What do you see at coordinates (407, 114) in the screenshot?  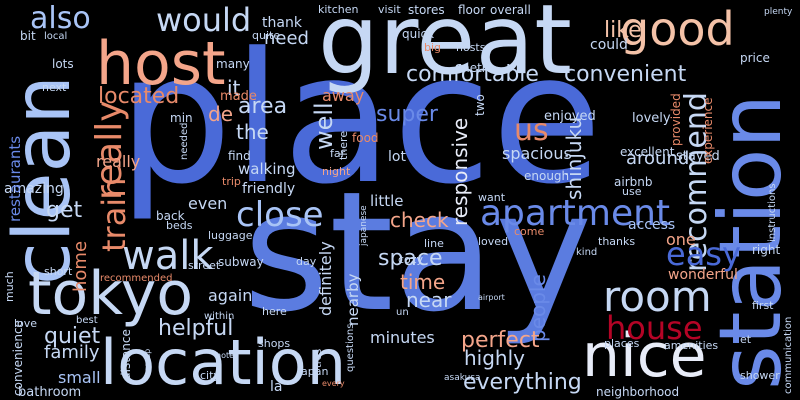 I see `word: super` at bounding box center [407, 114].